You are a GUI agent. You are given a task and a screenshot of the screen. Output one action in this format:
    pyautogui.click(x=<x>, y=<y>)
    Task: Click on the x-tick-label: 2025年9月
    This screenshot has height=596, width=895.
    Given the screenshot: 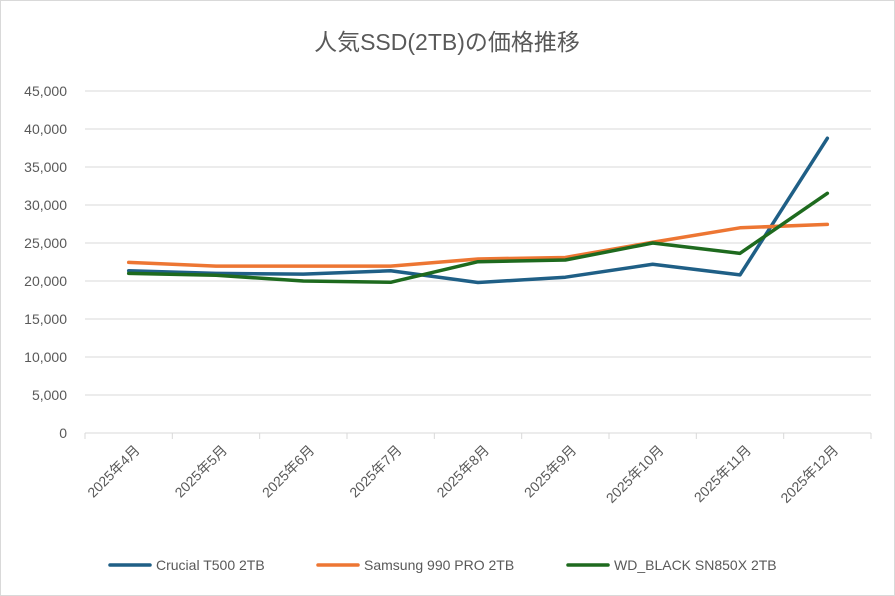 What is the action you would take?
    pyautogui.click(x=550, y=471)
    